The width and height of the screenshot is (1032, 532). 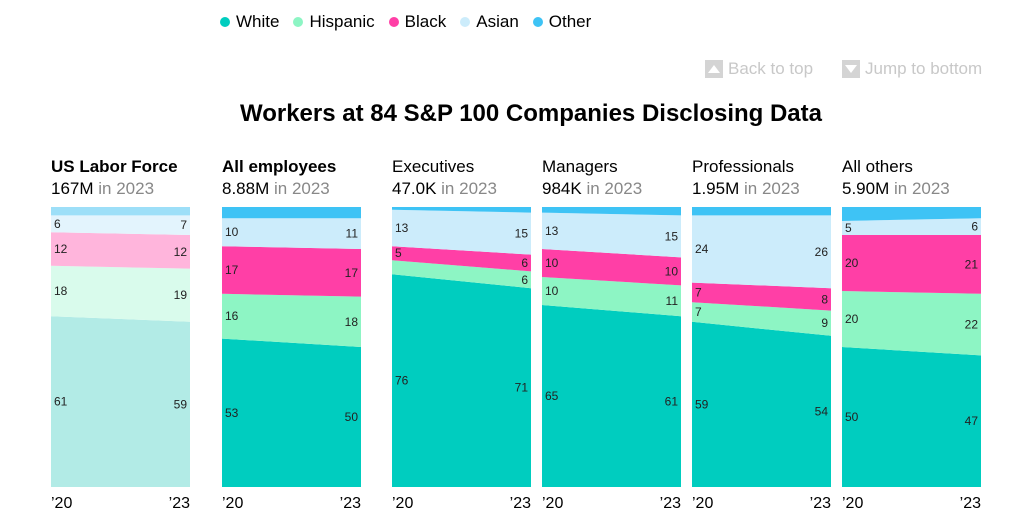 I want to click on data-label-all-others-asian-2023: 6, so click(x=974, y=227).